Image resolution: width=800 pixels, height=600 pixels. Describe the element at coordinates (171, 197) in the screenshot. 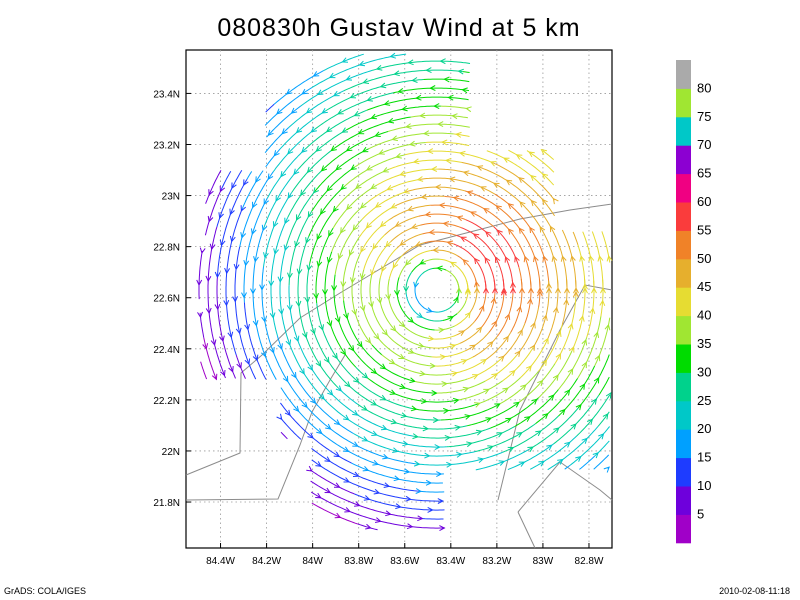

I see `y-tick-label: 23N` at that location.